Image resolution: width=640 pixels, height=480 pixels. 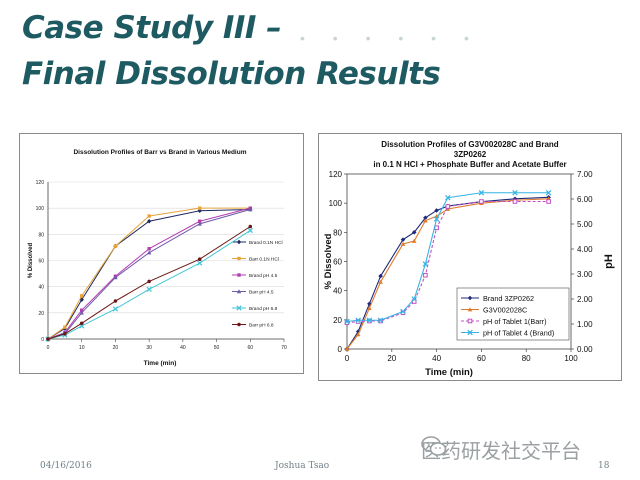 I want to click on x-tick-label: 30, so click(x=149, y=348).